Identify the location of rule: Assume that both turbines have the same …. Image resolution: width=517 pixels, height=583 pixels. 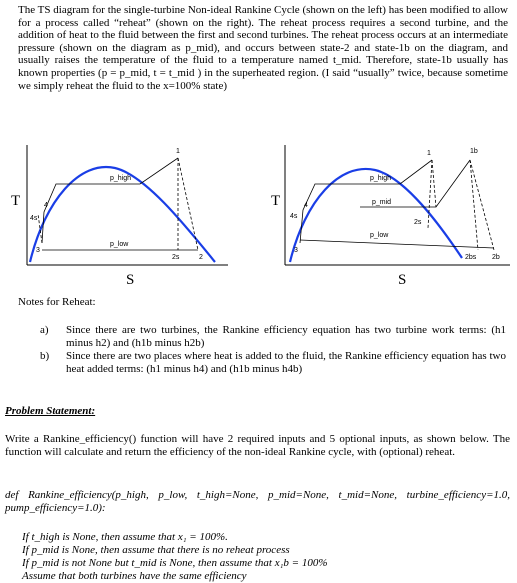
(134, 576).